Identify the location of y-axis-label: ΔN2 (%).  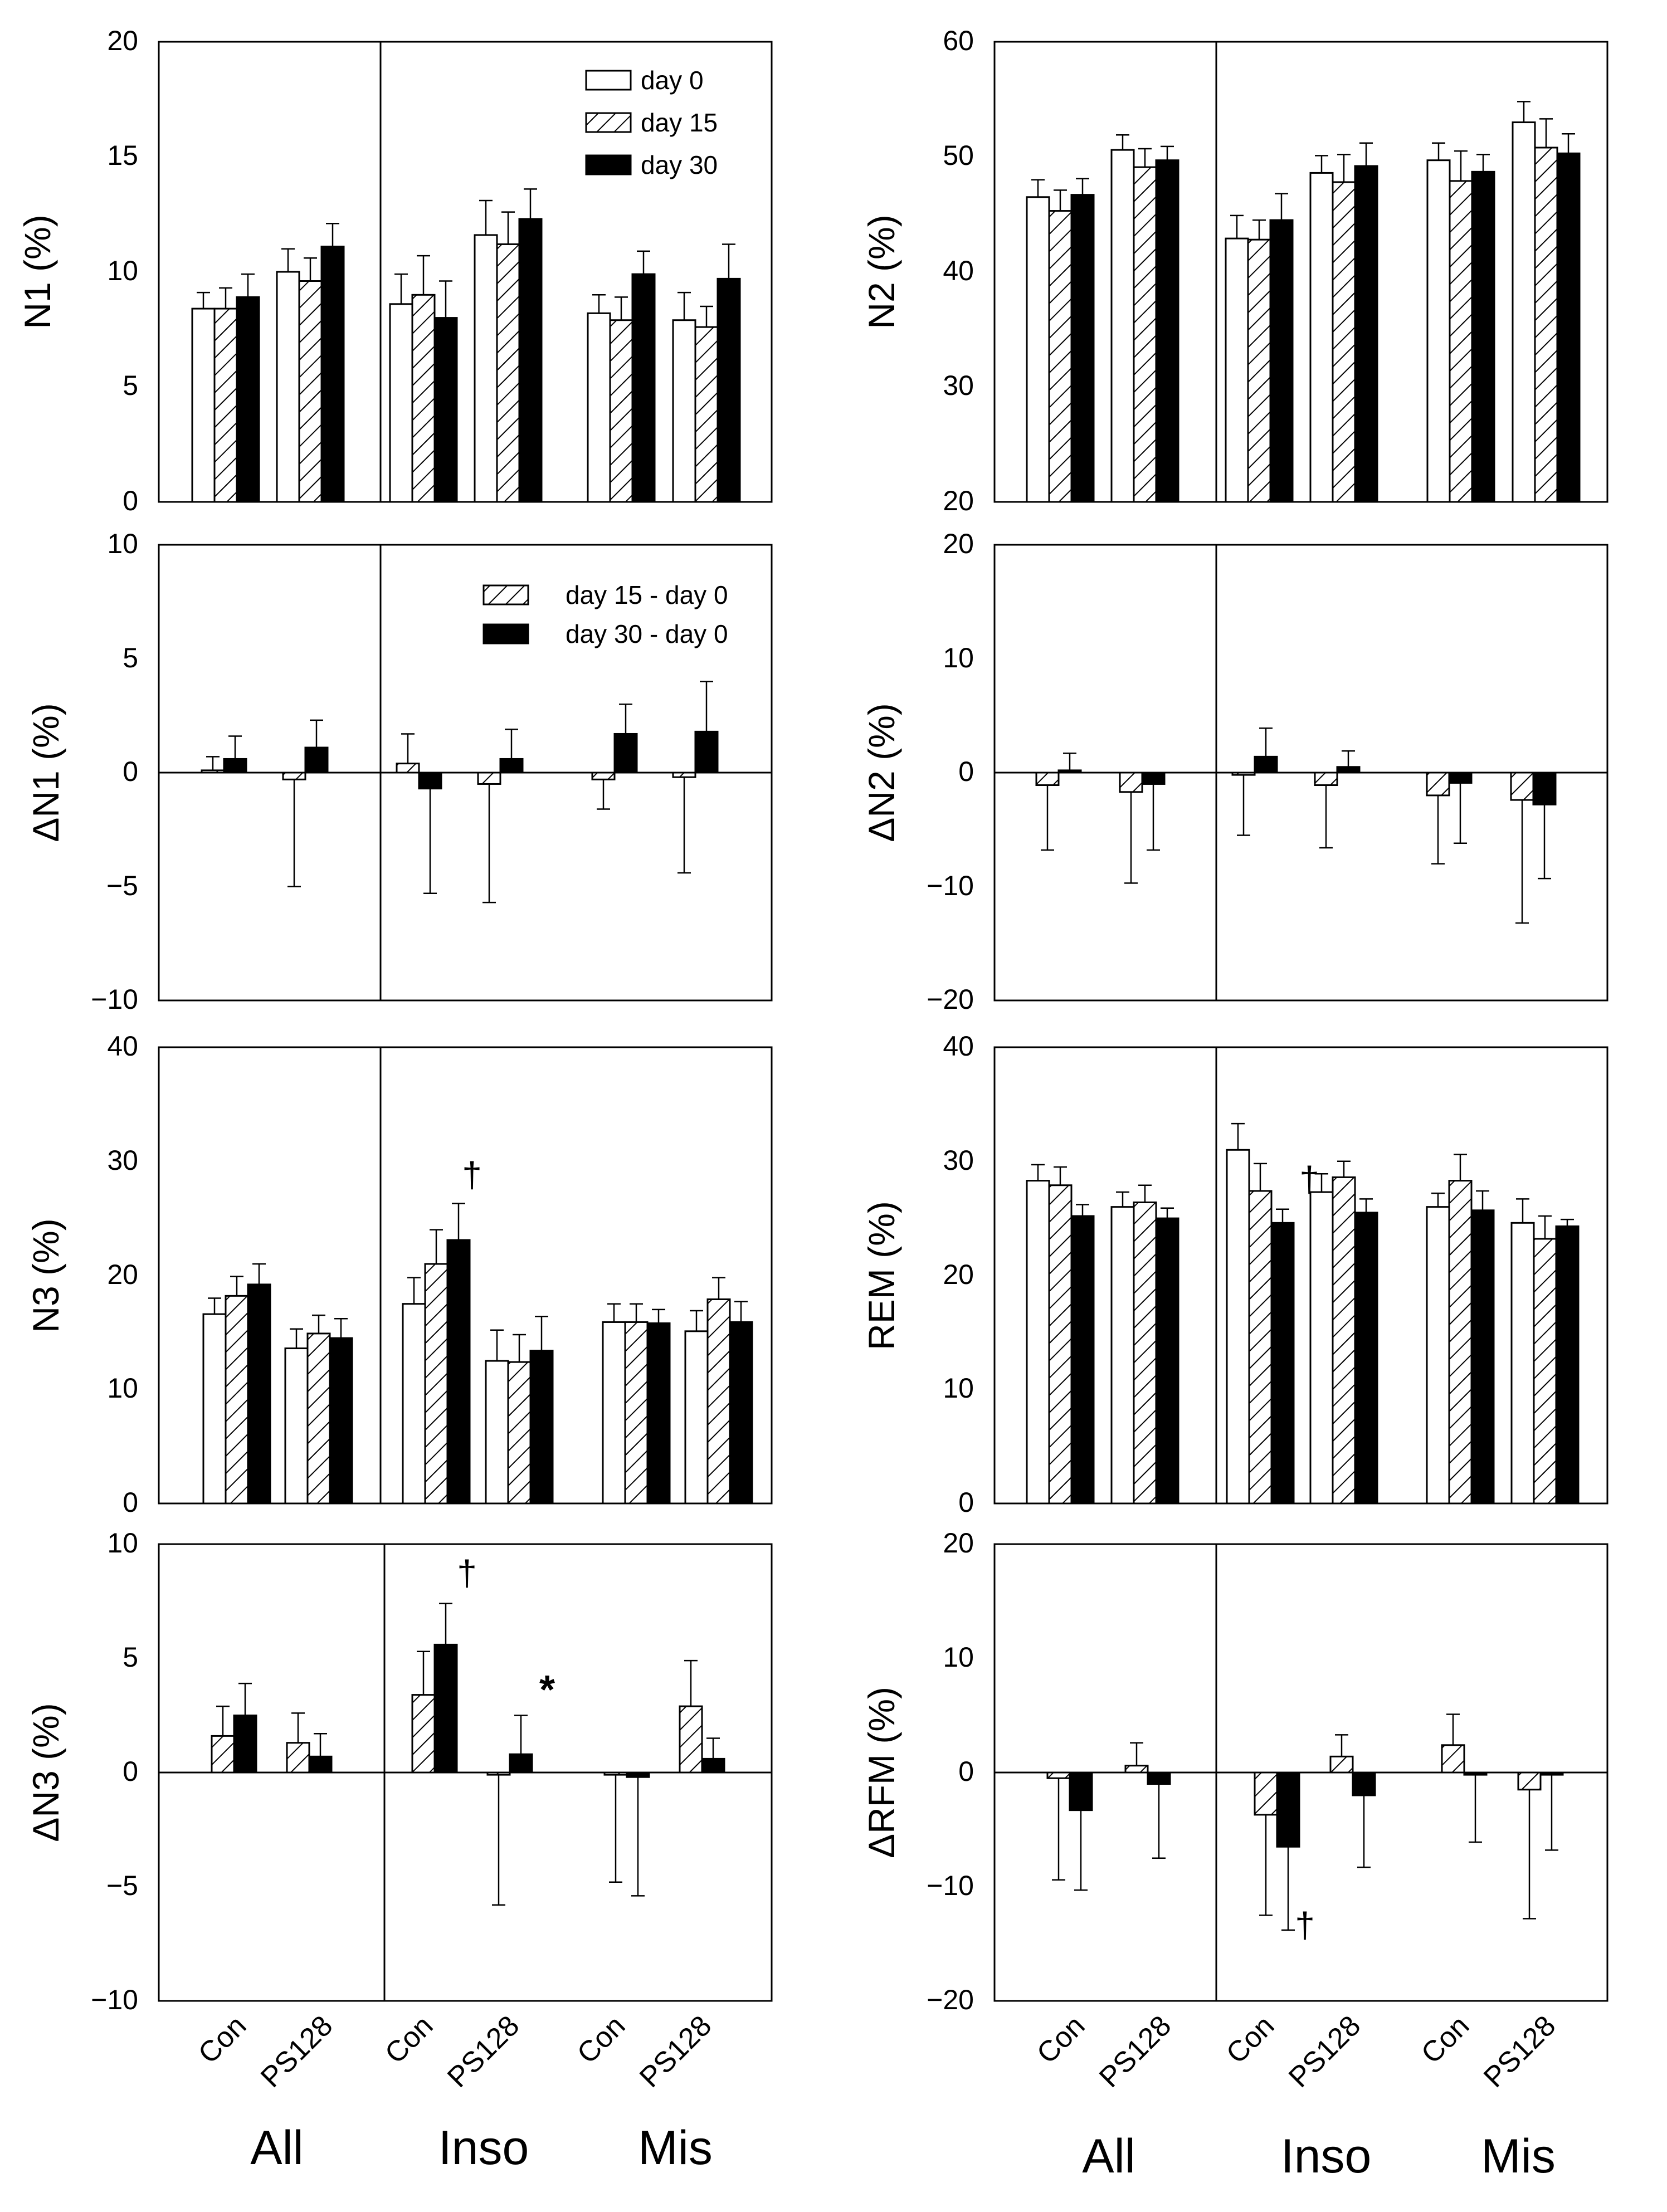
(881, 772).